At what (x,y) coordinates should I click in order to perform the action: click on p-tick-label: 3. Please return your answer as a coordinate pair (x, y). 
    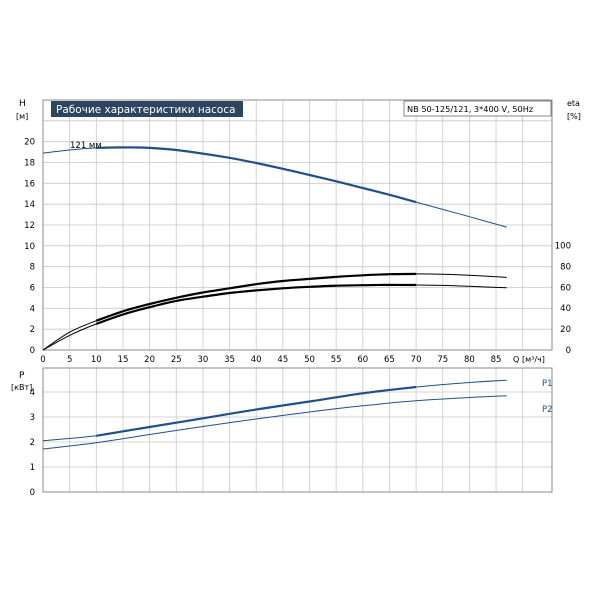
    Looking at the image, I should click on (32, 418).